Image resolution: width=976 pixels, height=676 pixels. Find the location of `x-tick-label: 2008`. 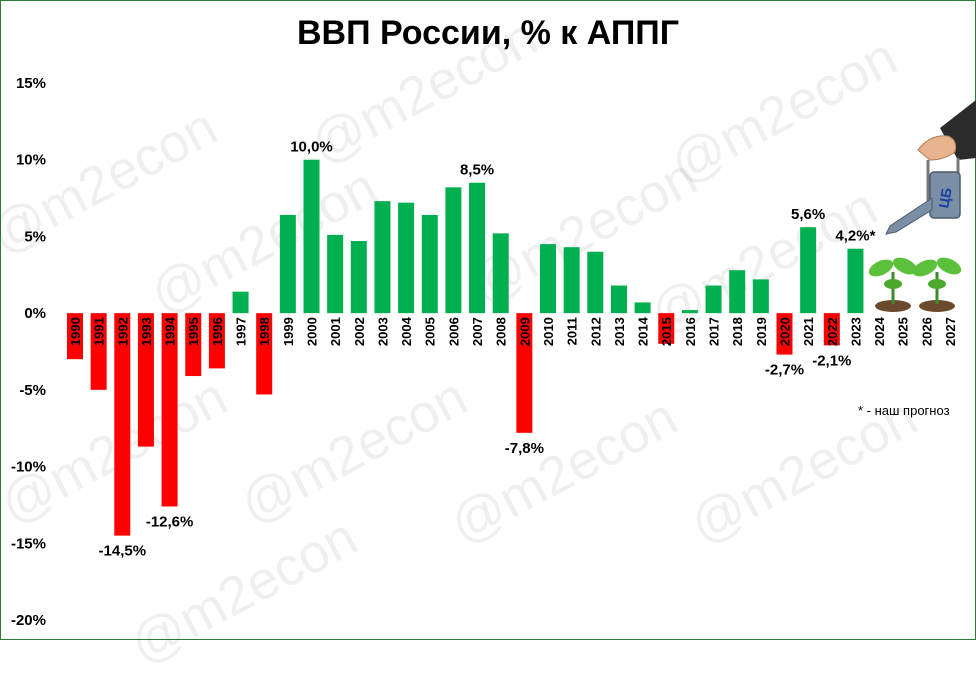

x-tick-label: 2008 is located at coordinates (501, 331).